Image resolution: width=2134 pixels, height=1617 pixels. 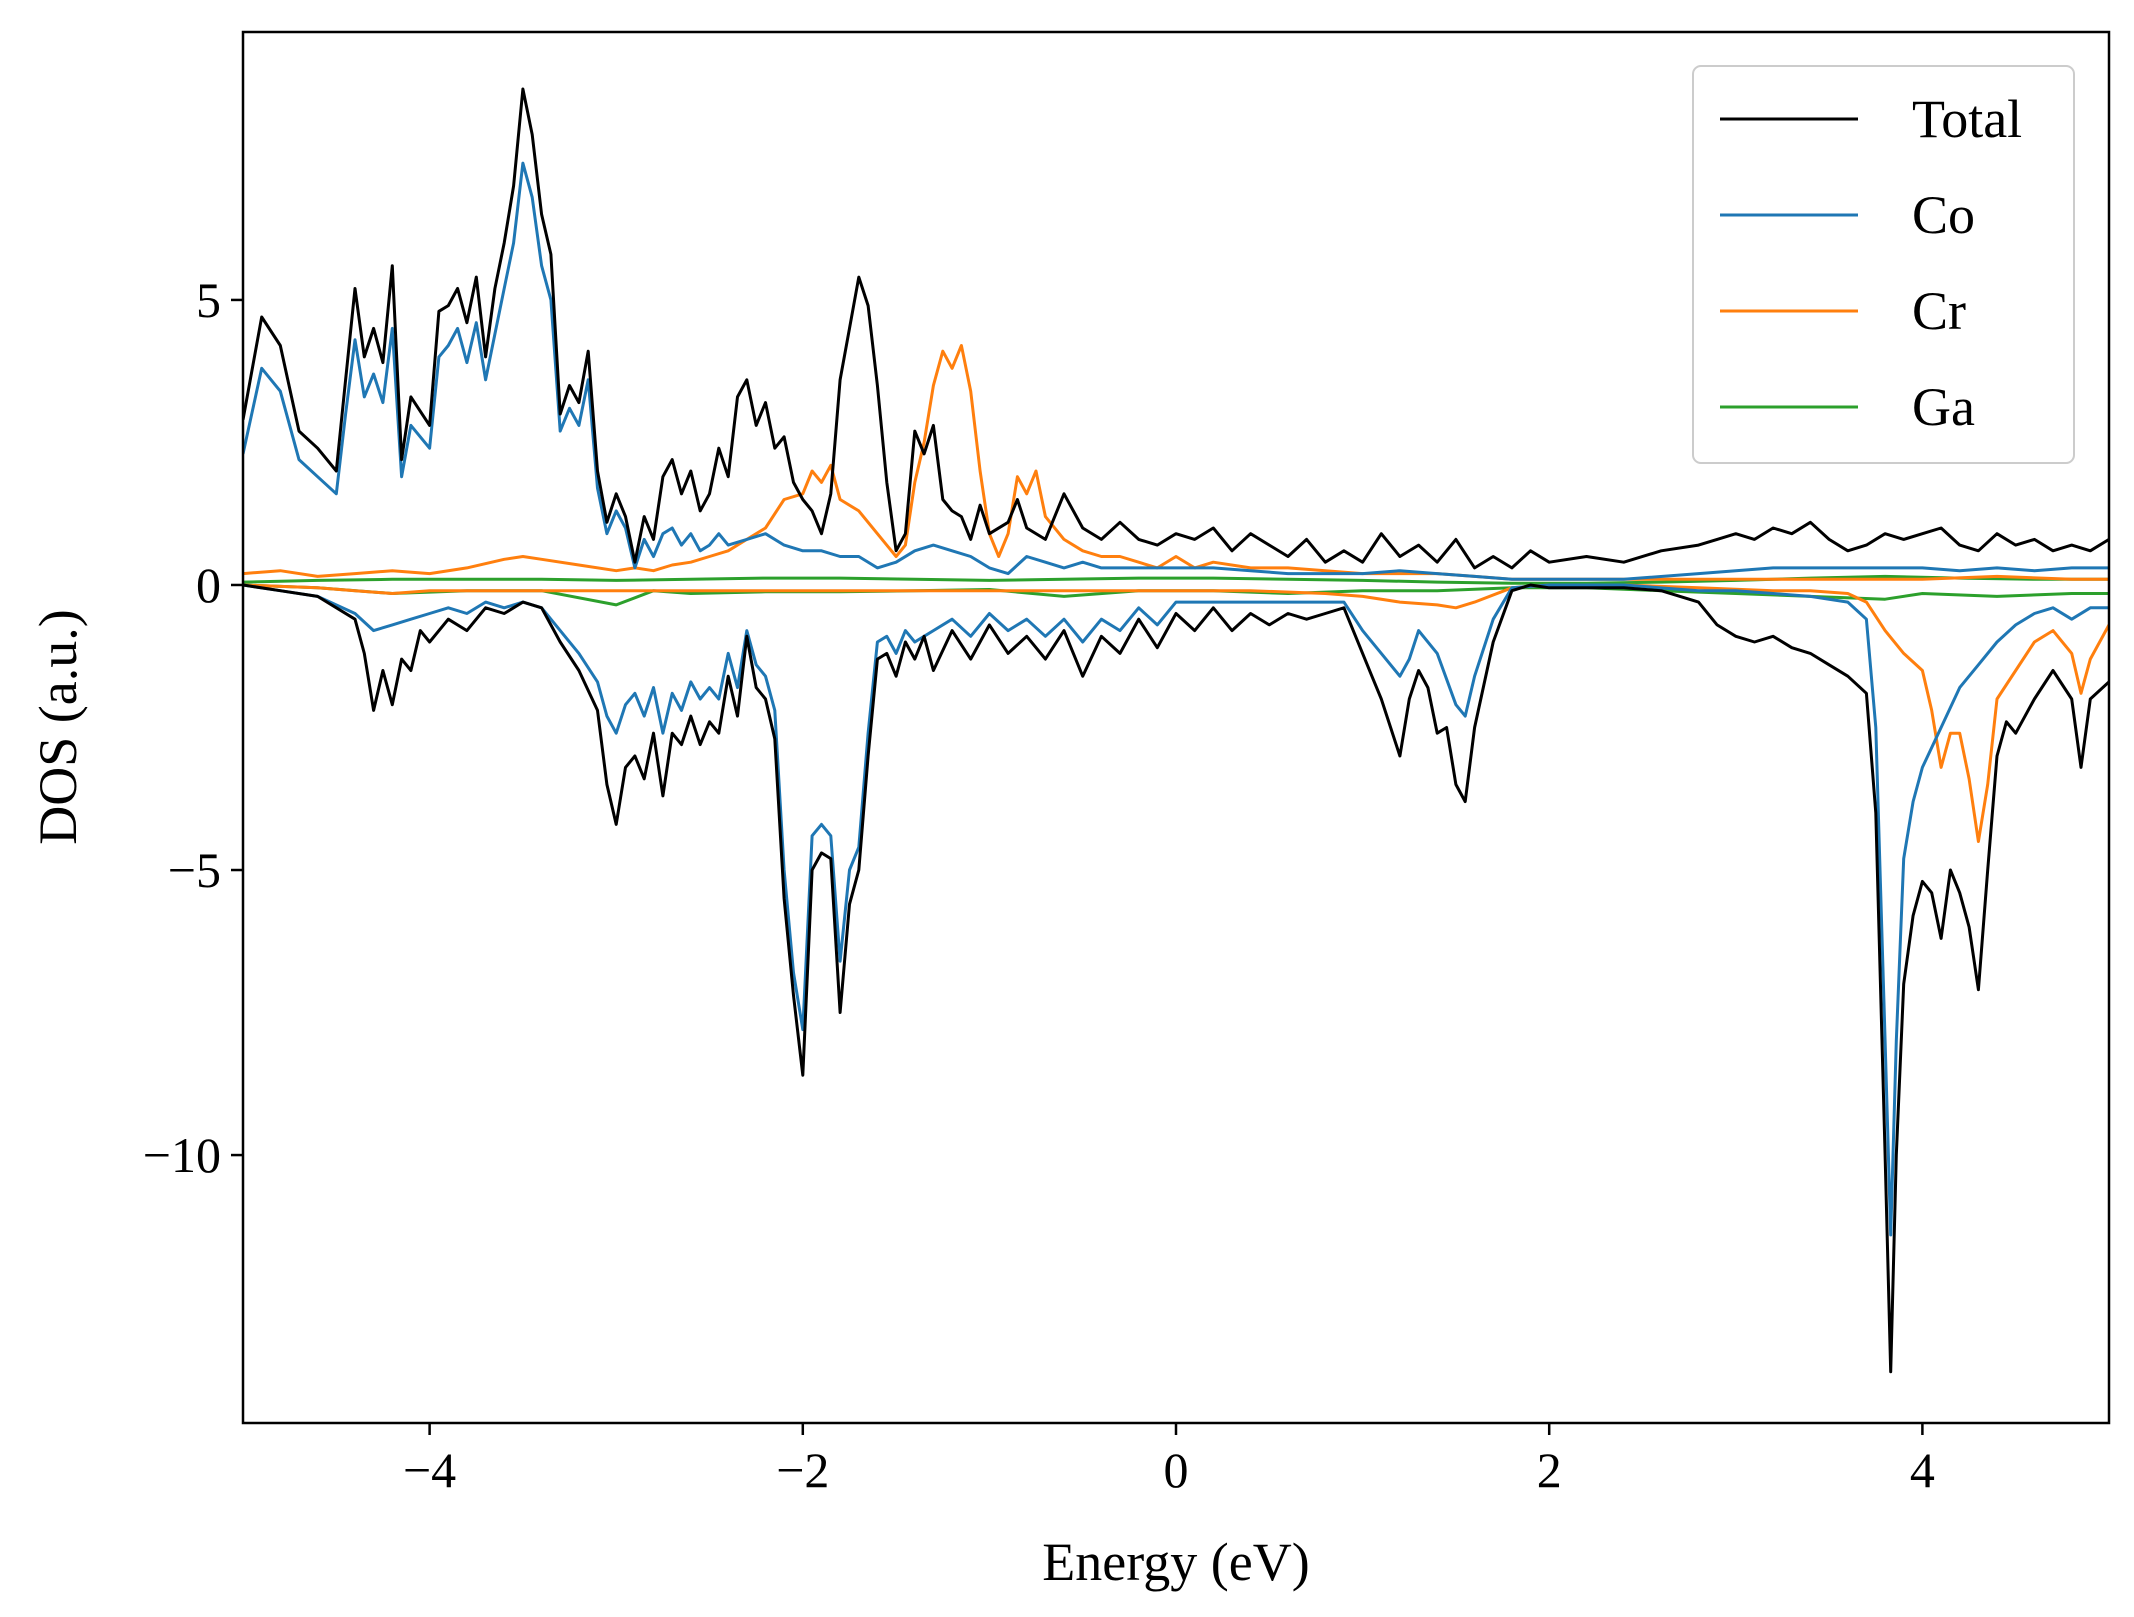 I want to click on y-tick-label: 5, so click(x=208, y=300).